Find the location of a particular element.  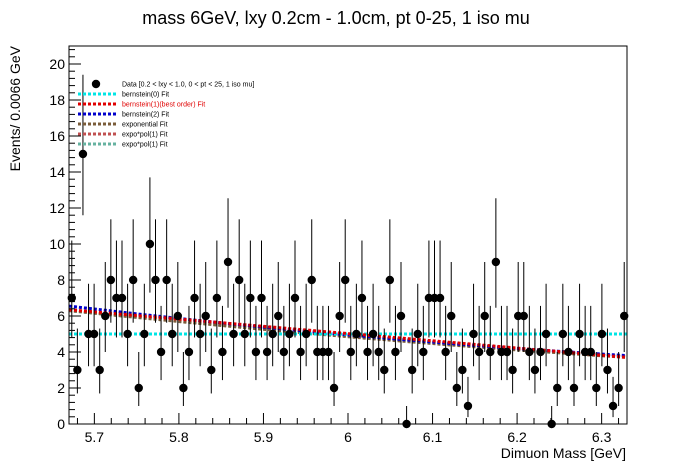

y-tick-label: 2 is located at coordinates (61, 388).